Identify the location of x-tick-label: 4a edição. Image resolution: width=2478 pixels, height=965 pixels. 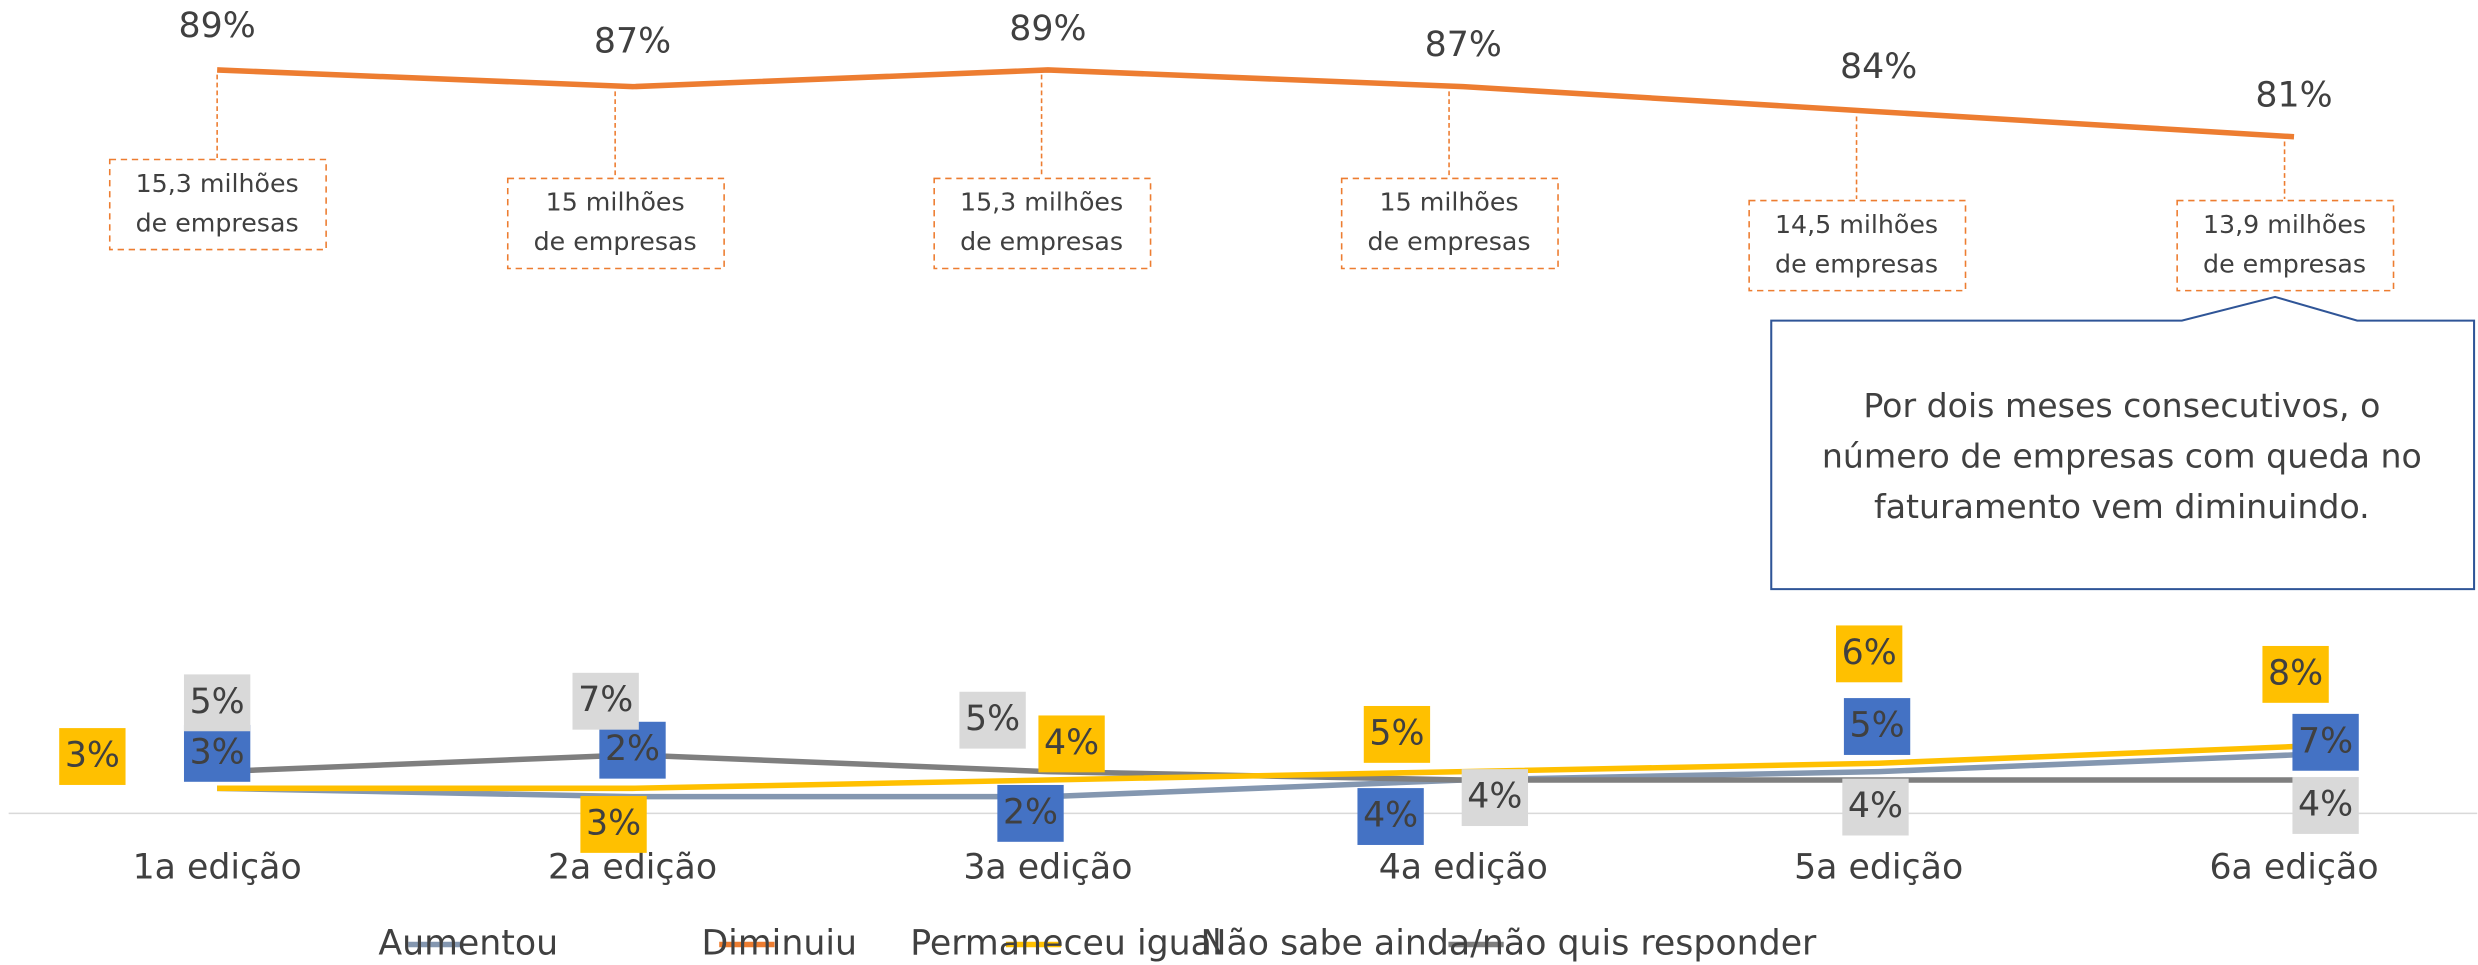
(1463, 868).